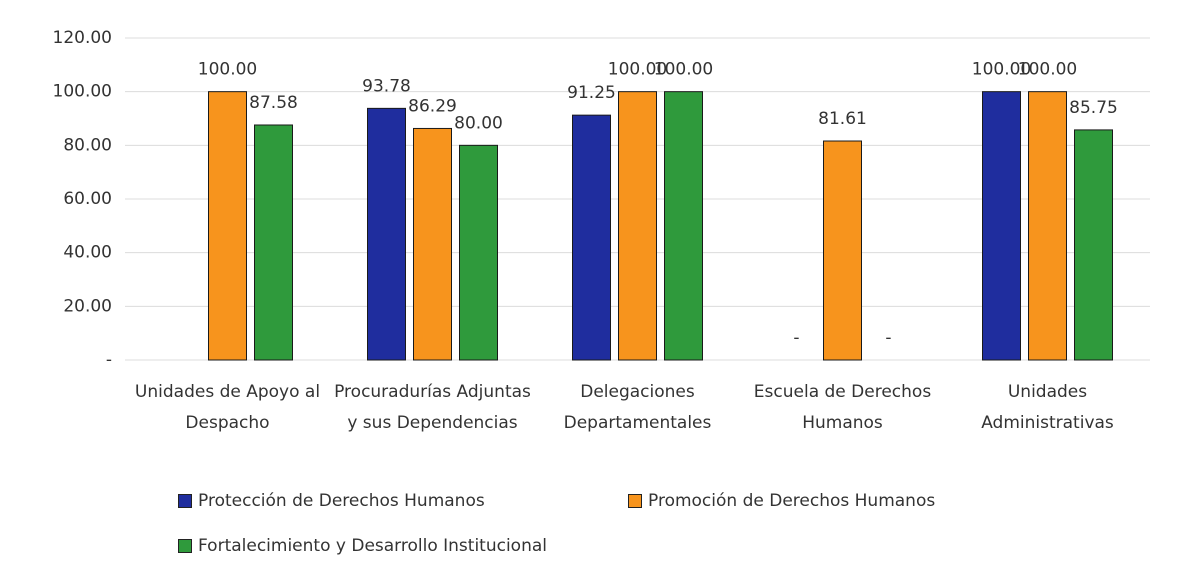  I want to click on legend-item: Promoción de Derechos Humanos, so click(781, 501).